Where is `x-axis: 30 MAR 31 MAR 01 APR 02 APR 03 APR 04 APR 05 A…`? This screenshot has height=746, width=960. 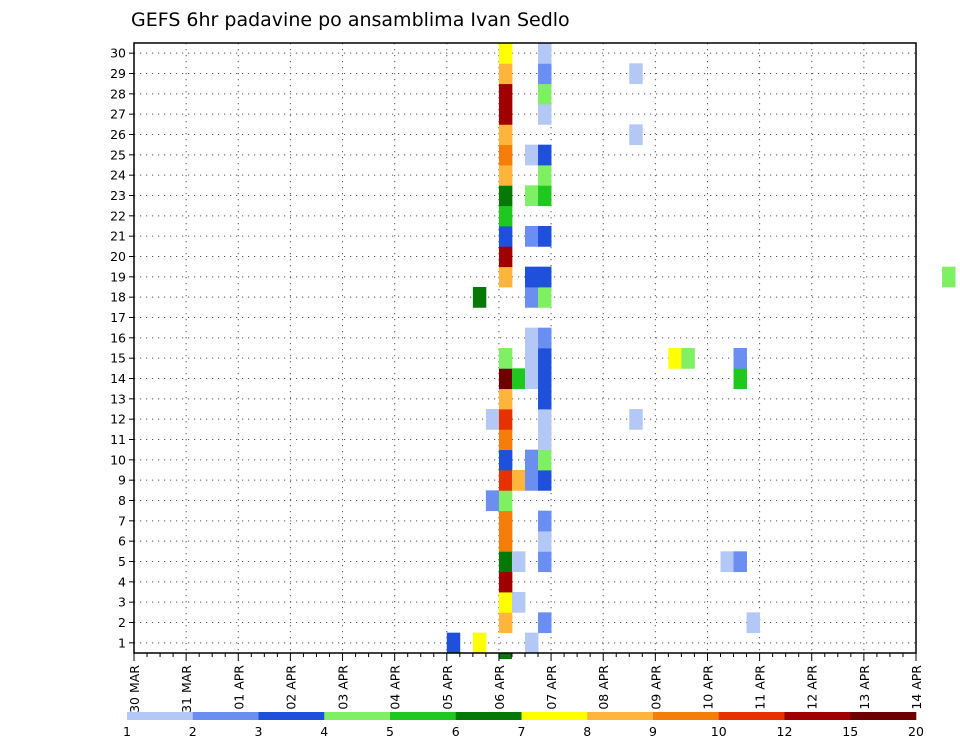 x-axis: 30 MAR 31 MAR 01 APR 02 APR 03 APR 04 APR 05 A… is located at coordinates (525, 683).